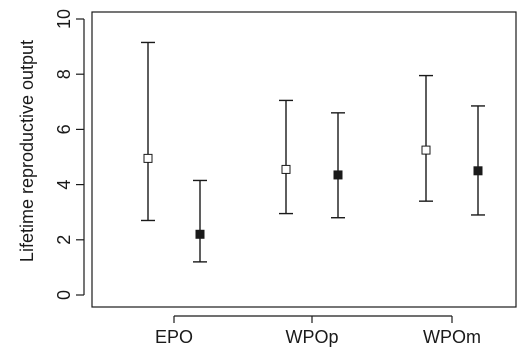  Describe the element at coordinates (64, 240) in the screenshot. I see `y-tick-label: 2` at that location.